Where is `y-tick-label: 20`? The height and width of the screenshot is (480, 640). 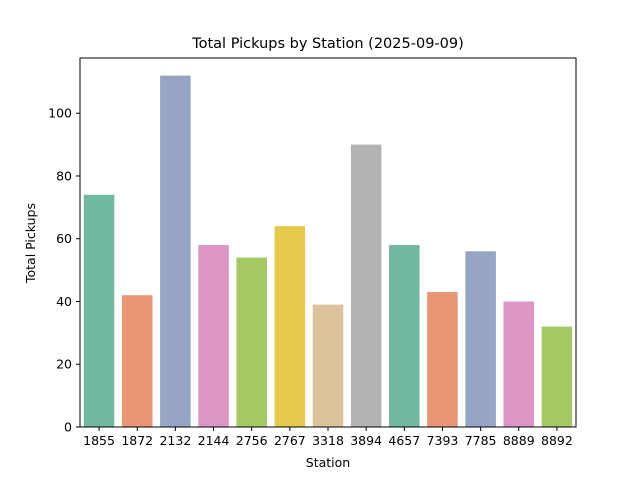 y-tick-label: 20 is located at coordinates (64, 364).